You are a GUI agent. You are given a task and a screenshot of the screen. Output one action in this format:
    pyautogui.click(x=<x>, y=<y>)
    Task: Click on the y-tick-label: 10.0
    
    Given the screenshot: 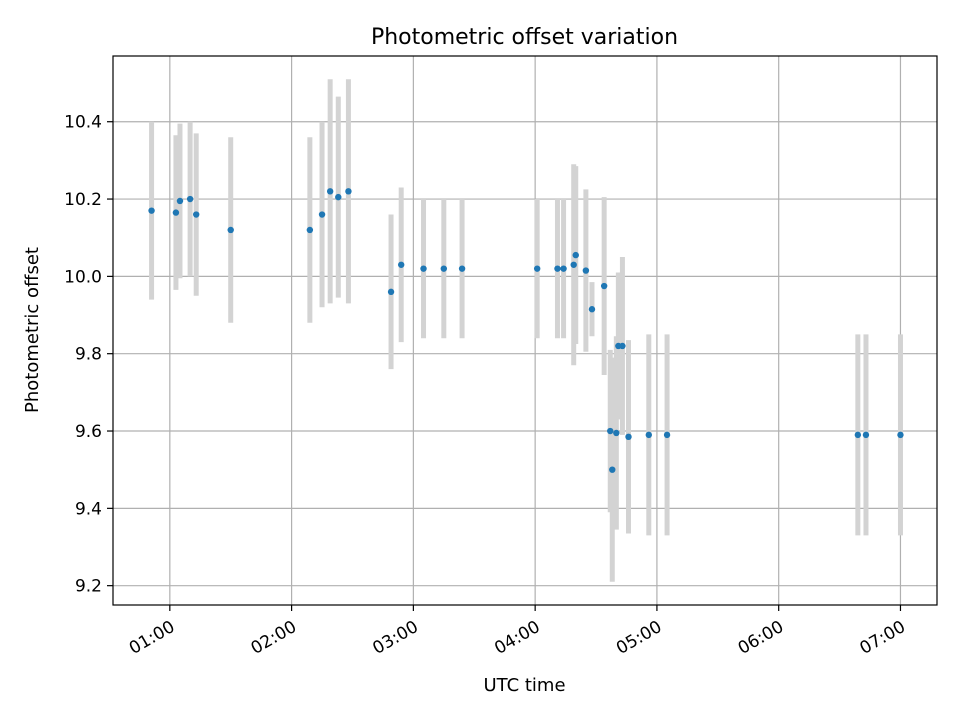 What is the action you would take?
    pyautogui.click(x=83, y=277)
    